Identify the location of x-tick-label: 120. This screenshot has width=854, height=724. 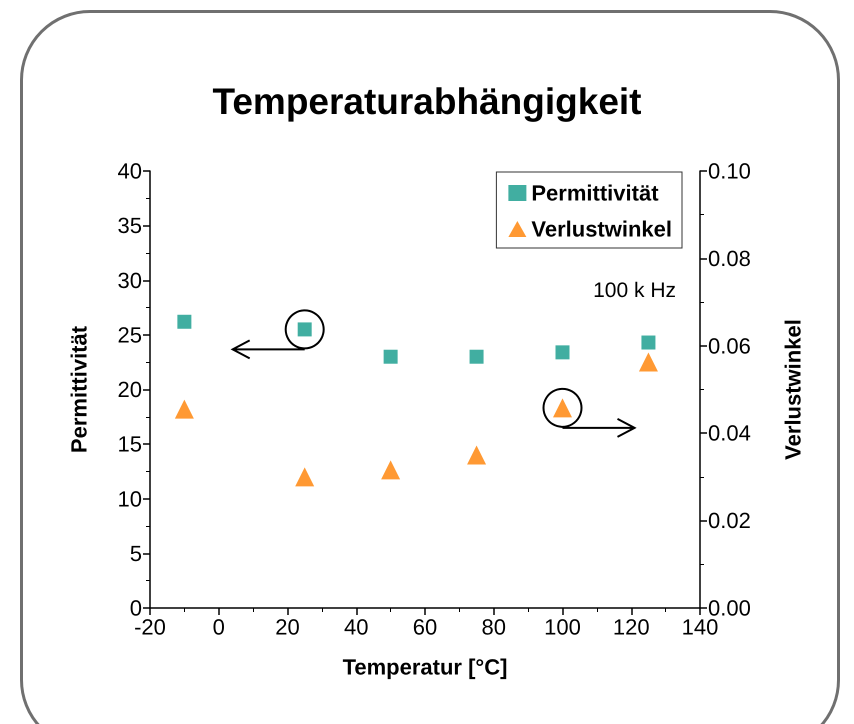
(631, 627).